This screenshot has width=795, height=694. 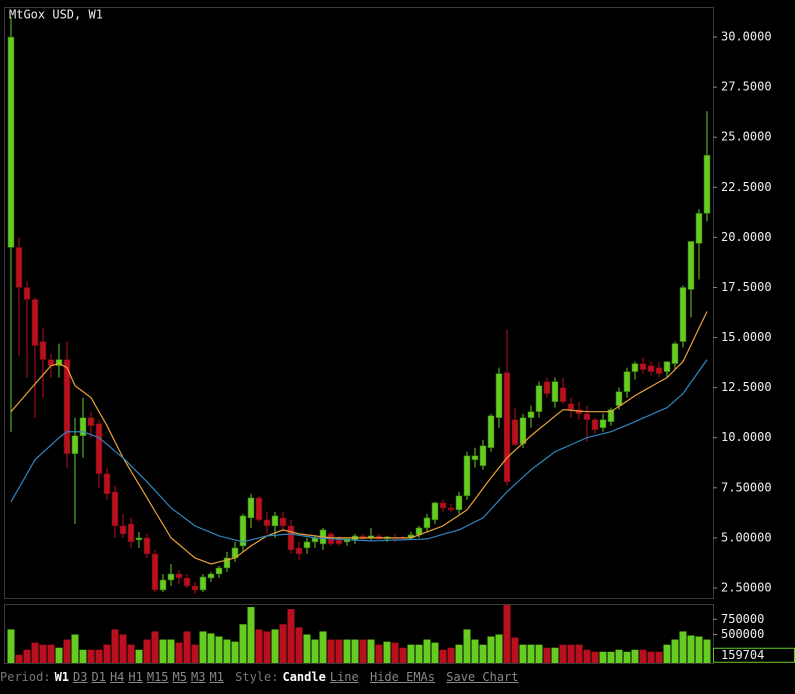 What do you see at coordinates (746, 487) in the screenshot?
I see `y-tick-label: 7.50000` at bounding box center [746, 487].